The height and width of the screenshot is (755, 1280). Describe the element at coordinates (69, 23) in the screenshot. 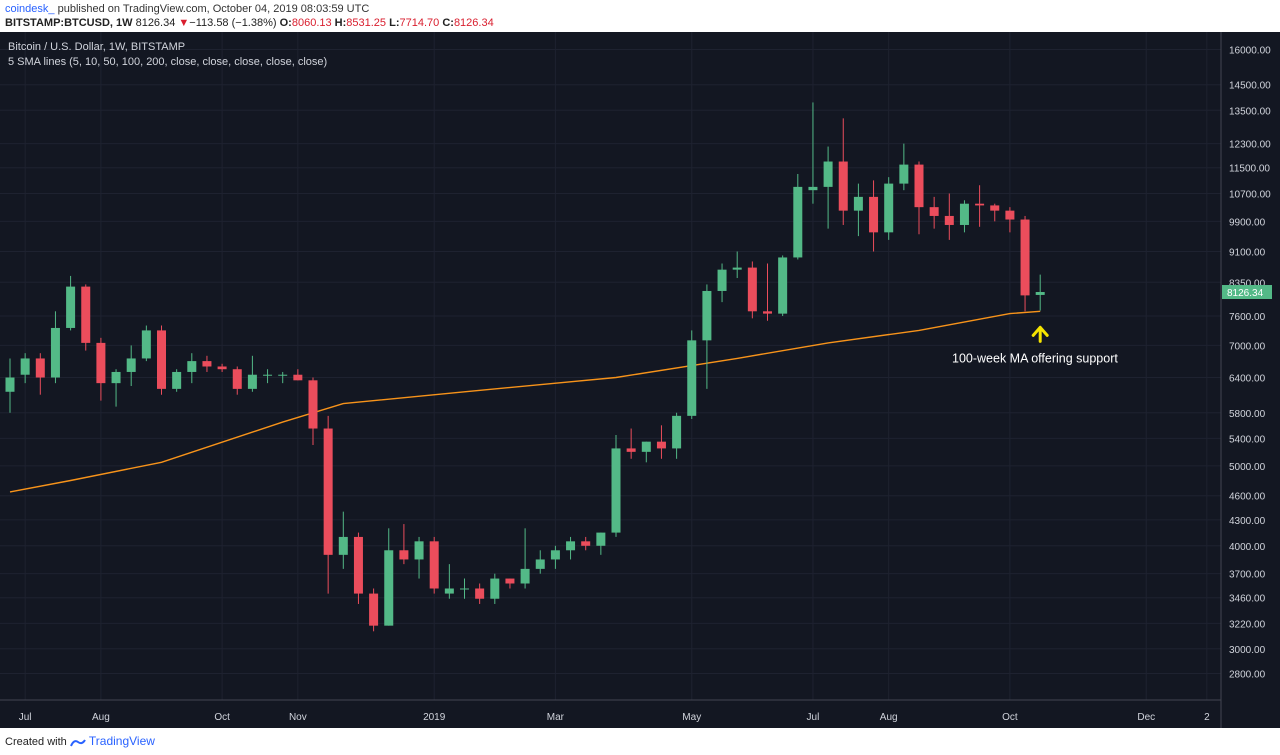

I see `symbol-label: BITSTAMP:BTCUSD, 1W` at that location.